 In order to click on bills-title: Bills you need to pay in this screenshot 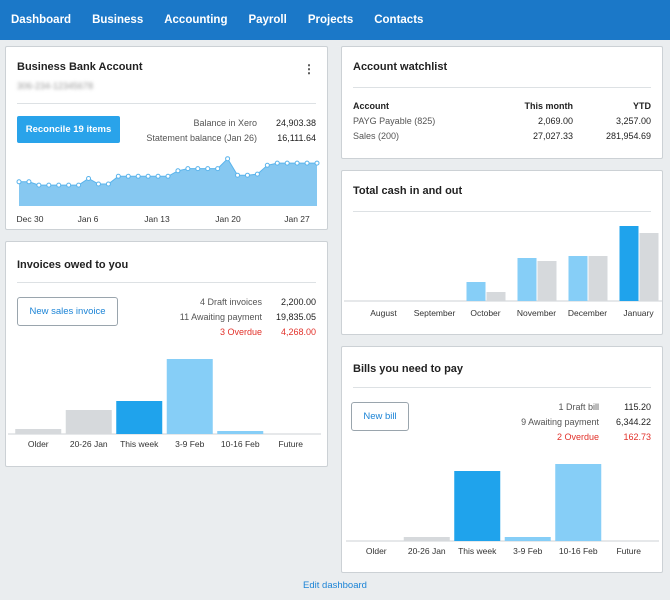, I will do `click(408, 369)`.